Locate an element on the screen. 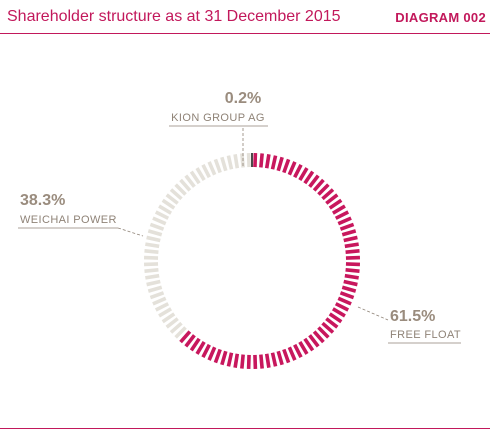  label-free-float: 61.5% FREE FLOAT is located at coordinates (409, 325).